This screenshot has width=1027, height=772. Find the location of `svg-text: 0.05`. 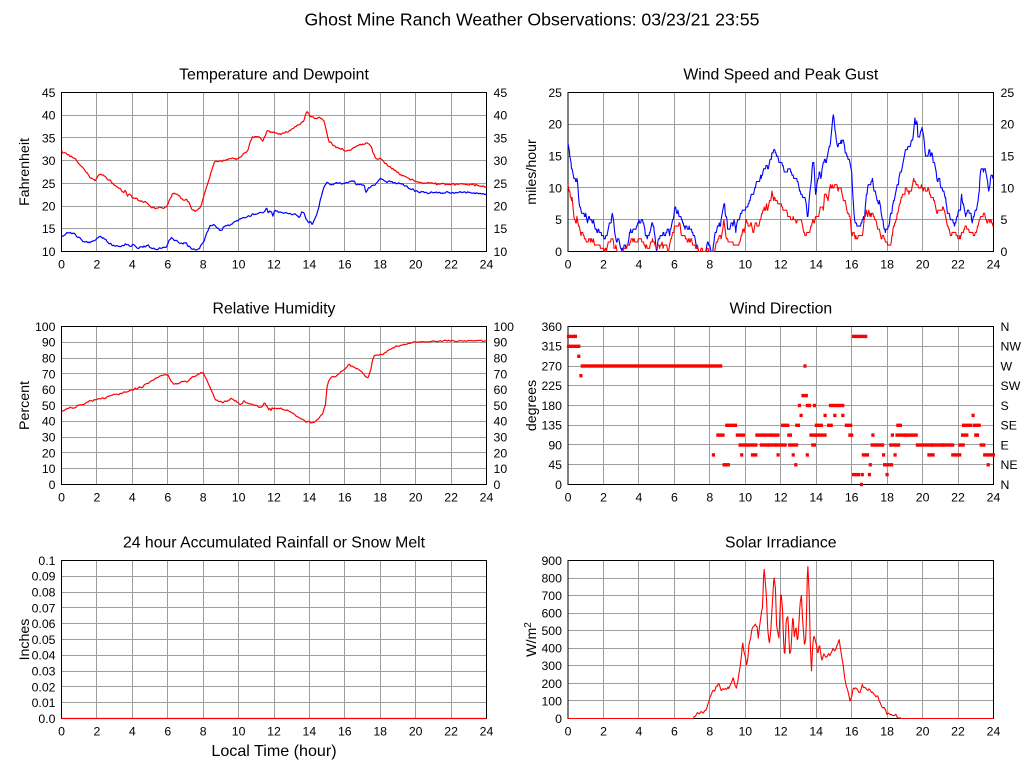

svg-text: 0.05 is located at coordinates (44, 640).